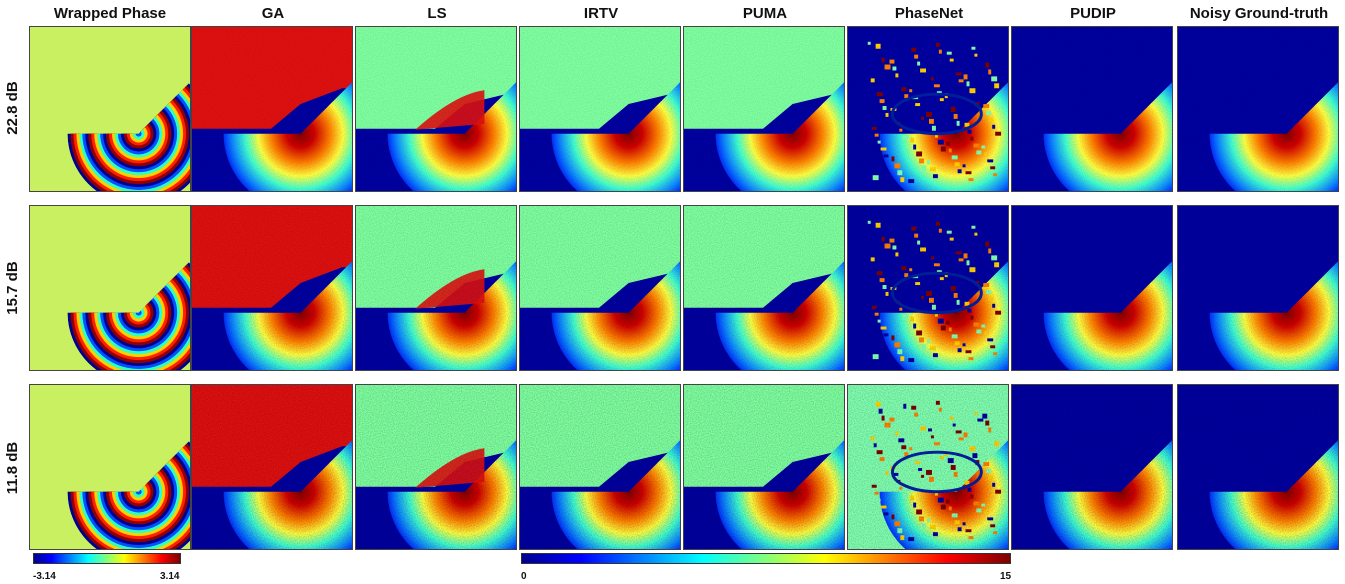 The width and height of the screenshot is (1345, 584). Describe the element at coordinates (766, 558) in the screenshot. I see `unwrapped-phase-colorbar` at that location.